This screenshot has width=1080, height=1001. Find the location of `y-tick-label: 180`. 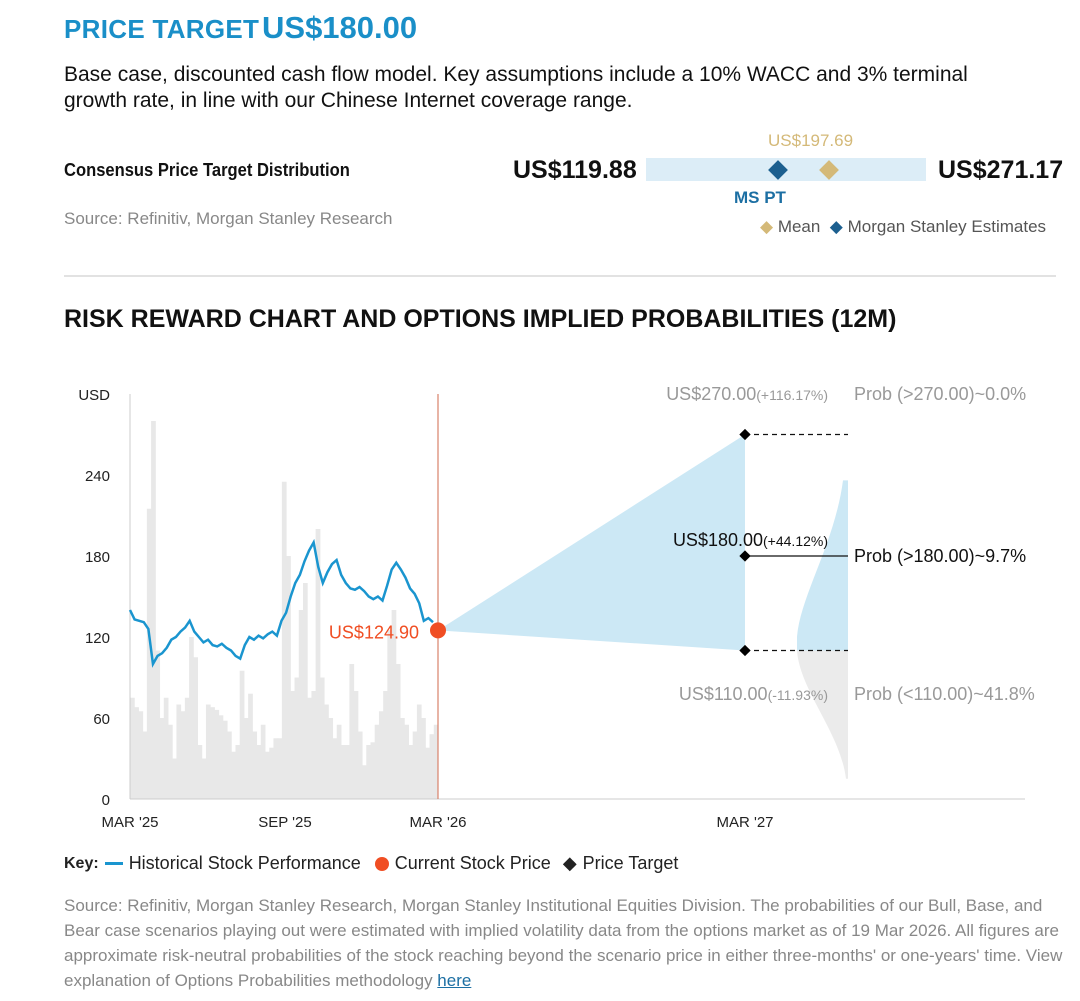

y-tick-label: 180 is located at coordinates (97, 557).